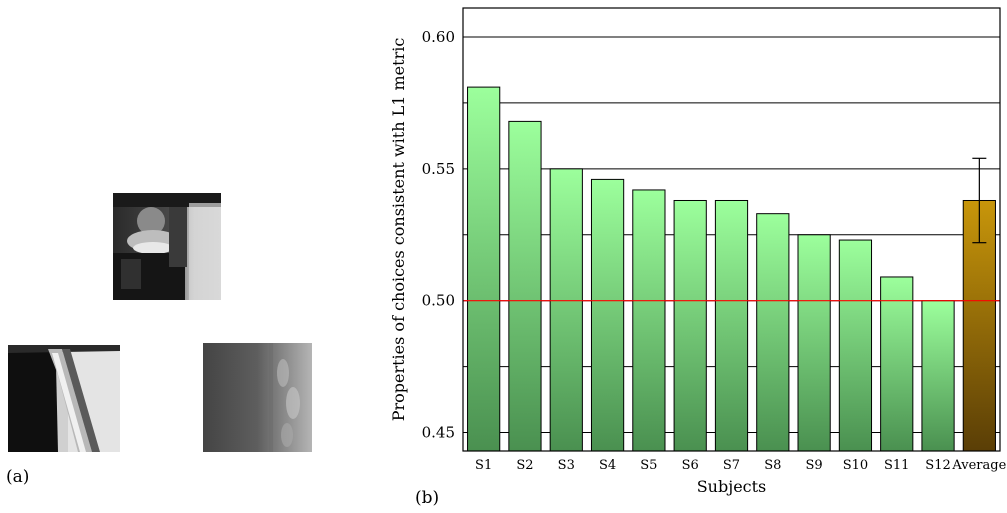 The image size is (1007, 513). What do you see at coordinates (741, 465) in the screenshot?
I see `x-tick-labels: S1 S2 S3 S4 S5 S6 S7 S8 S9 S10 S11 S12 Average` at bounding box center [741, 465].